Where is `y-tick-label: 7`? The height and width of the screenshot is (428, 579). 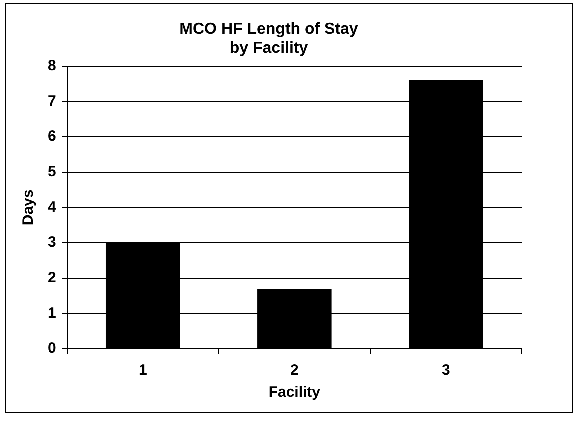 y-tick-label: 7 is located at coordinates (52, 101).